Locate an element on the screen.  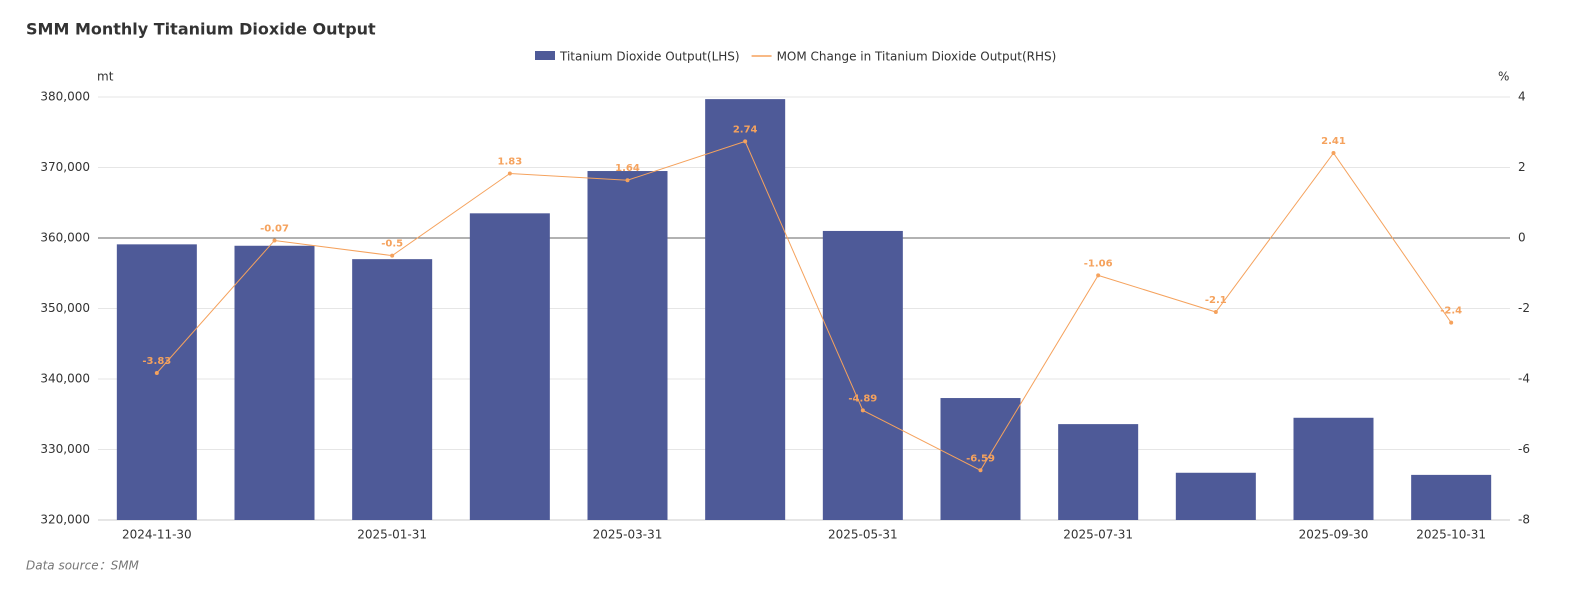
data-label: -0.07 is located at coordinates (274, 228).